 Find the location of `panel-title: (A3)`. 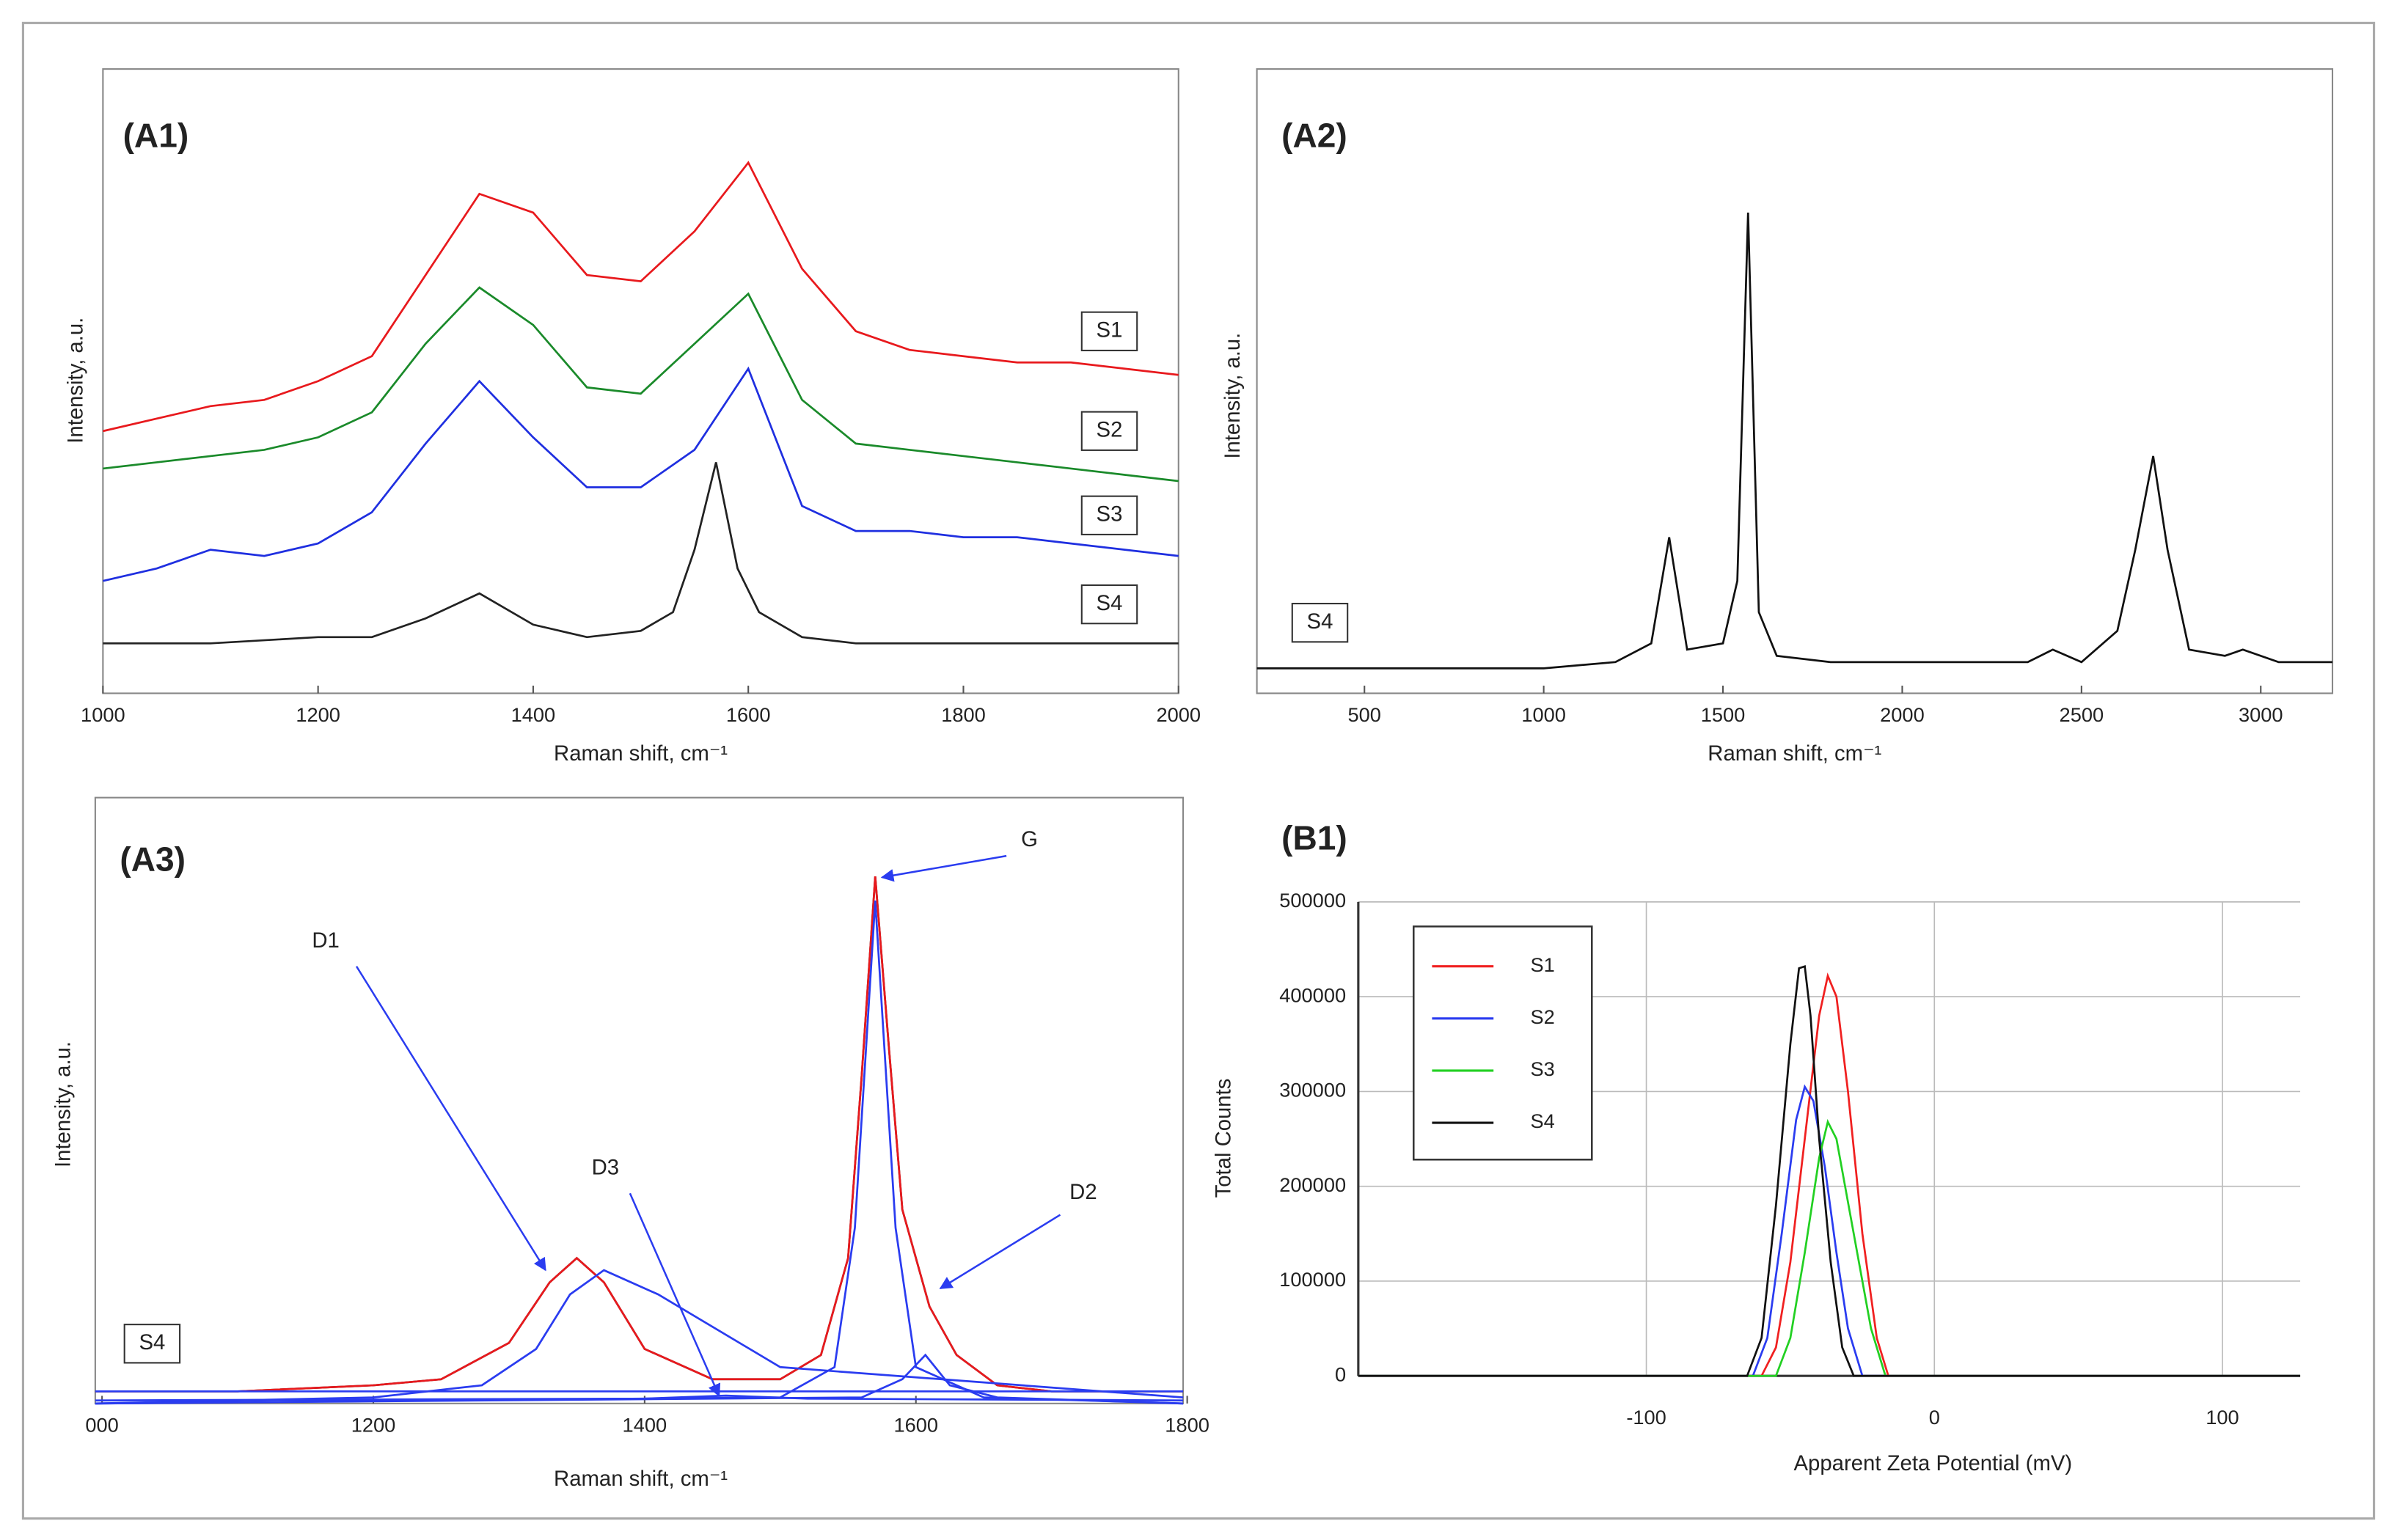

panel-title: (A3) is located at coordinates (153, 859).